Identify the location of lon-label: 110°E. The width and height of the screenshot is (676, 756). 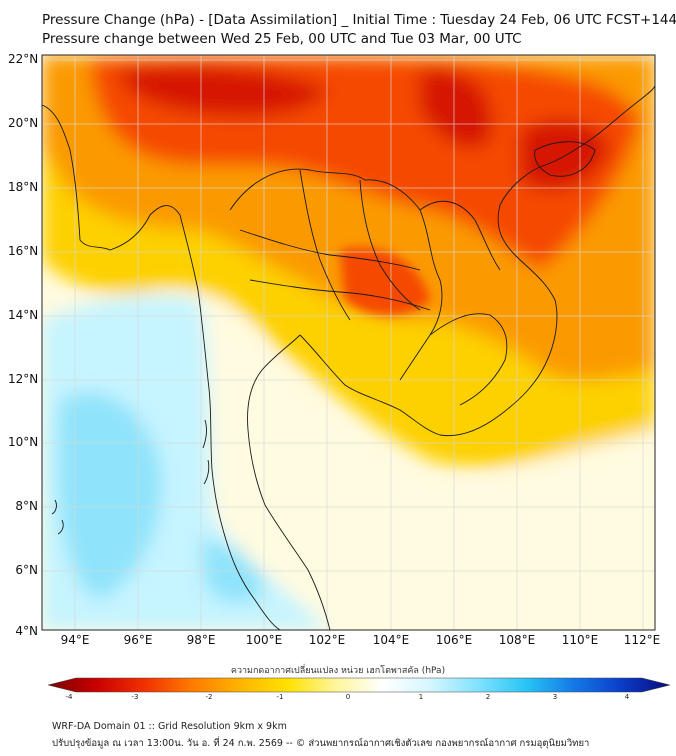
(580, 640).